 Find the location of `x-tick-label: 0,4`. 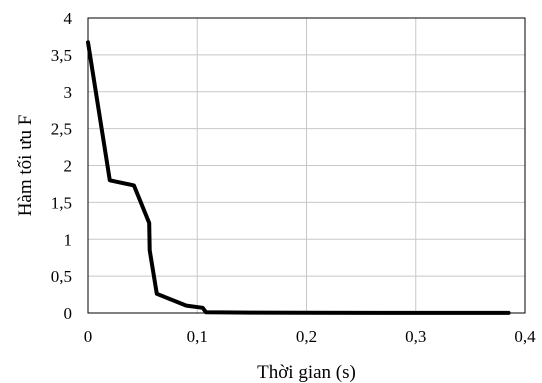

x-tick-label: 0,4 is located at coordinates (525, 336).